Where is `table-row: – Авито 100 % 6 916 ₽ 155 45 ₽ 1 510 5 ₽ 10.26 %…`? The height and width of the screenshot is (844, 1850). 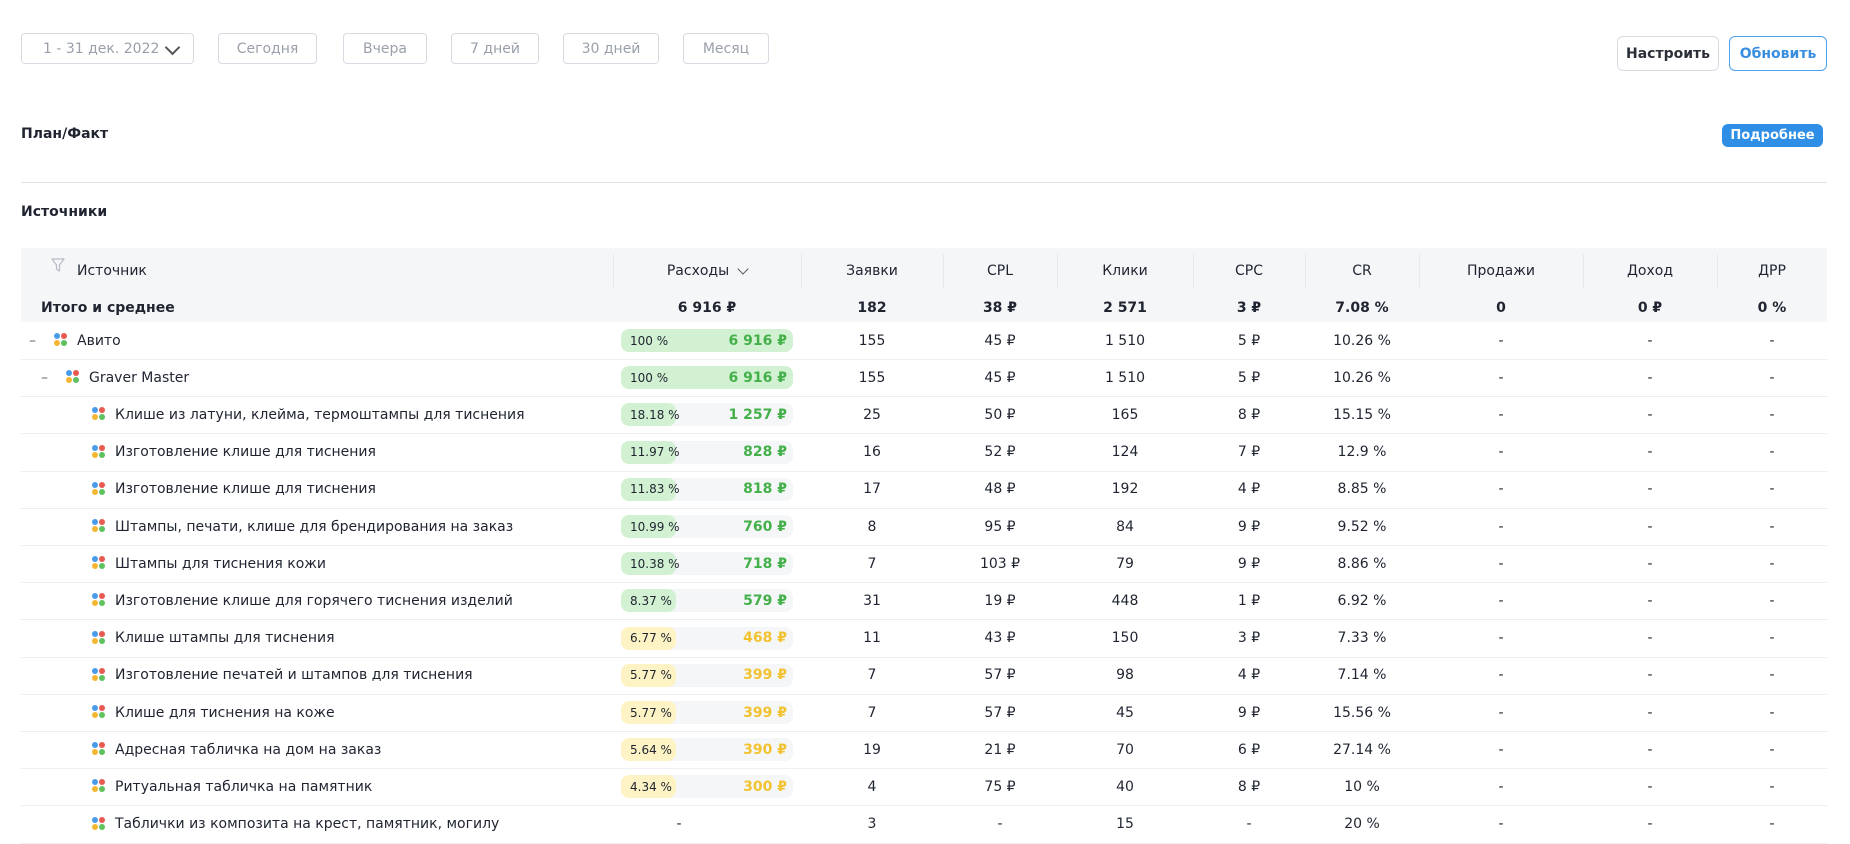 table-row: – Авито 100 % 6 916 ₽ 155 45 ₽ 1 510 5 ₽ 10.26 %… is located at coordinates (924, 341).